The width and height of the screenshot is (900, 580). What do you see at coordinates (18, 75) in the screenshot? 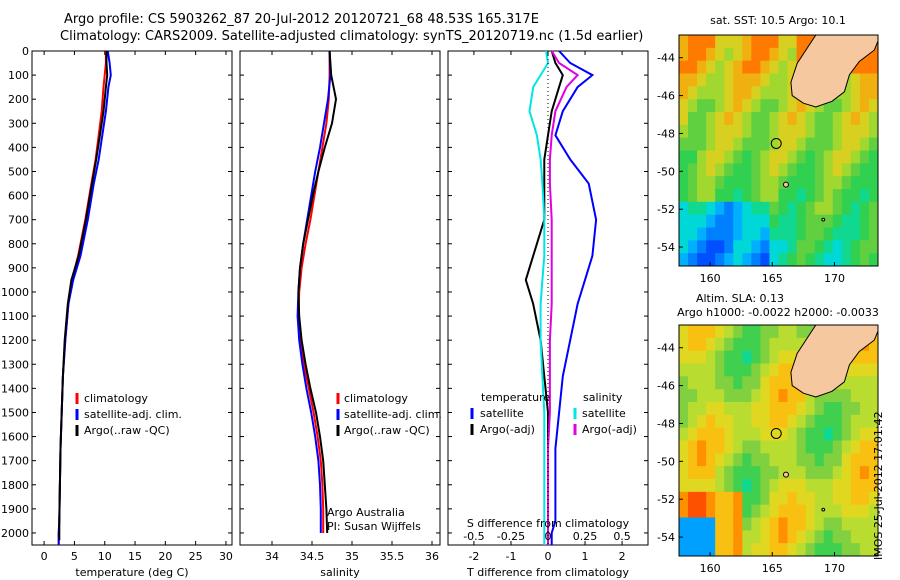
I see `y-tick-label: 100` at bounding box center [18, 75].